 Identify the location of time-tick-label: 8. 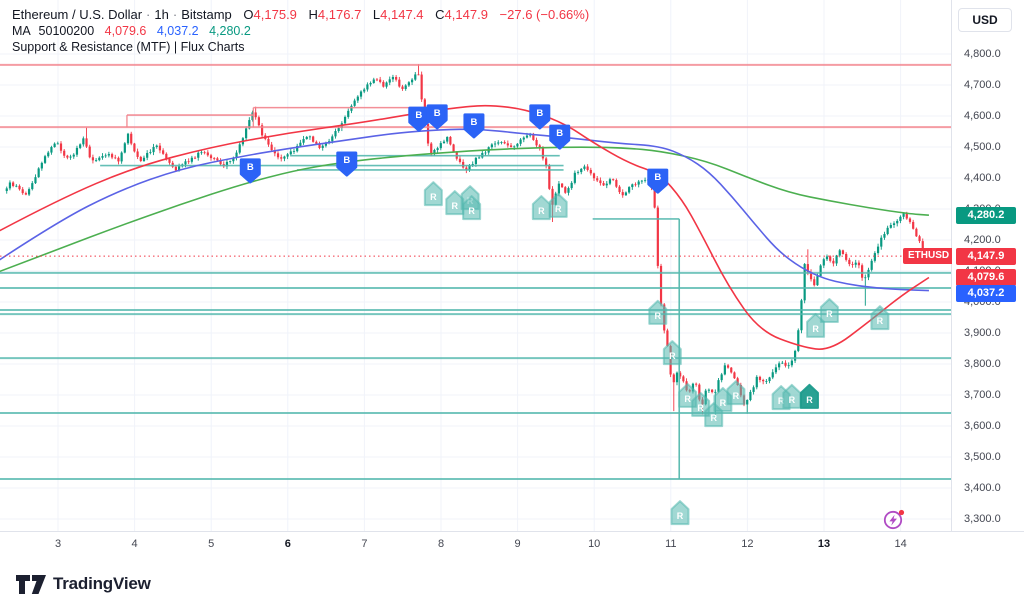
(441, 544).